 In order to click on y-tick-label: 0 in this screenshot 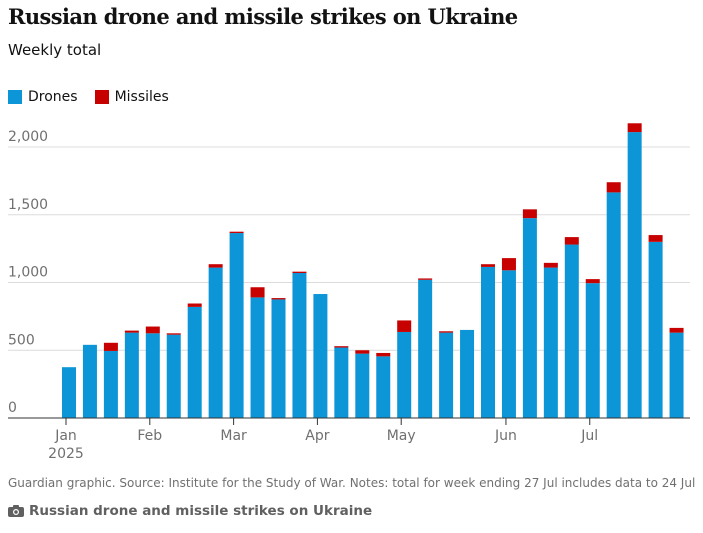, I will do `click(12, 408)`.